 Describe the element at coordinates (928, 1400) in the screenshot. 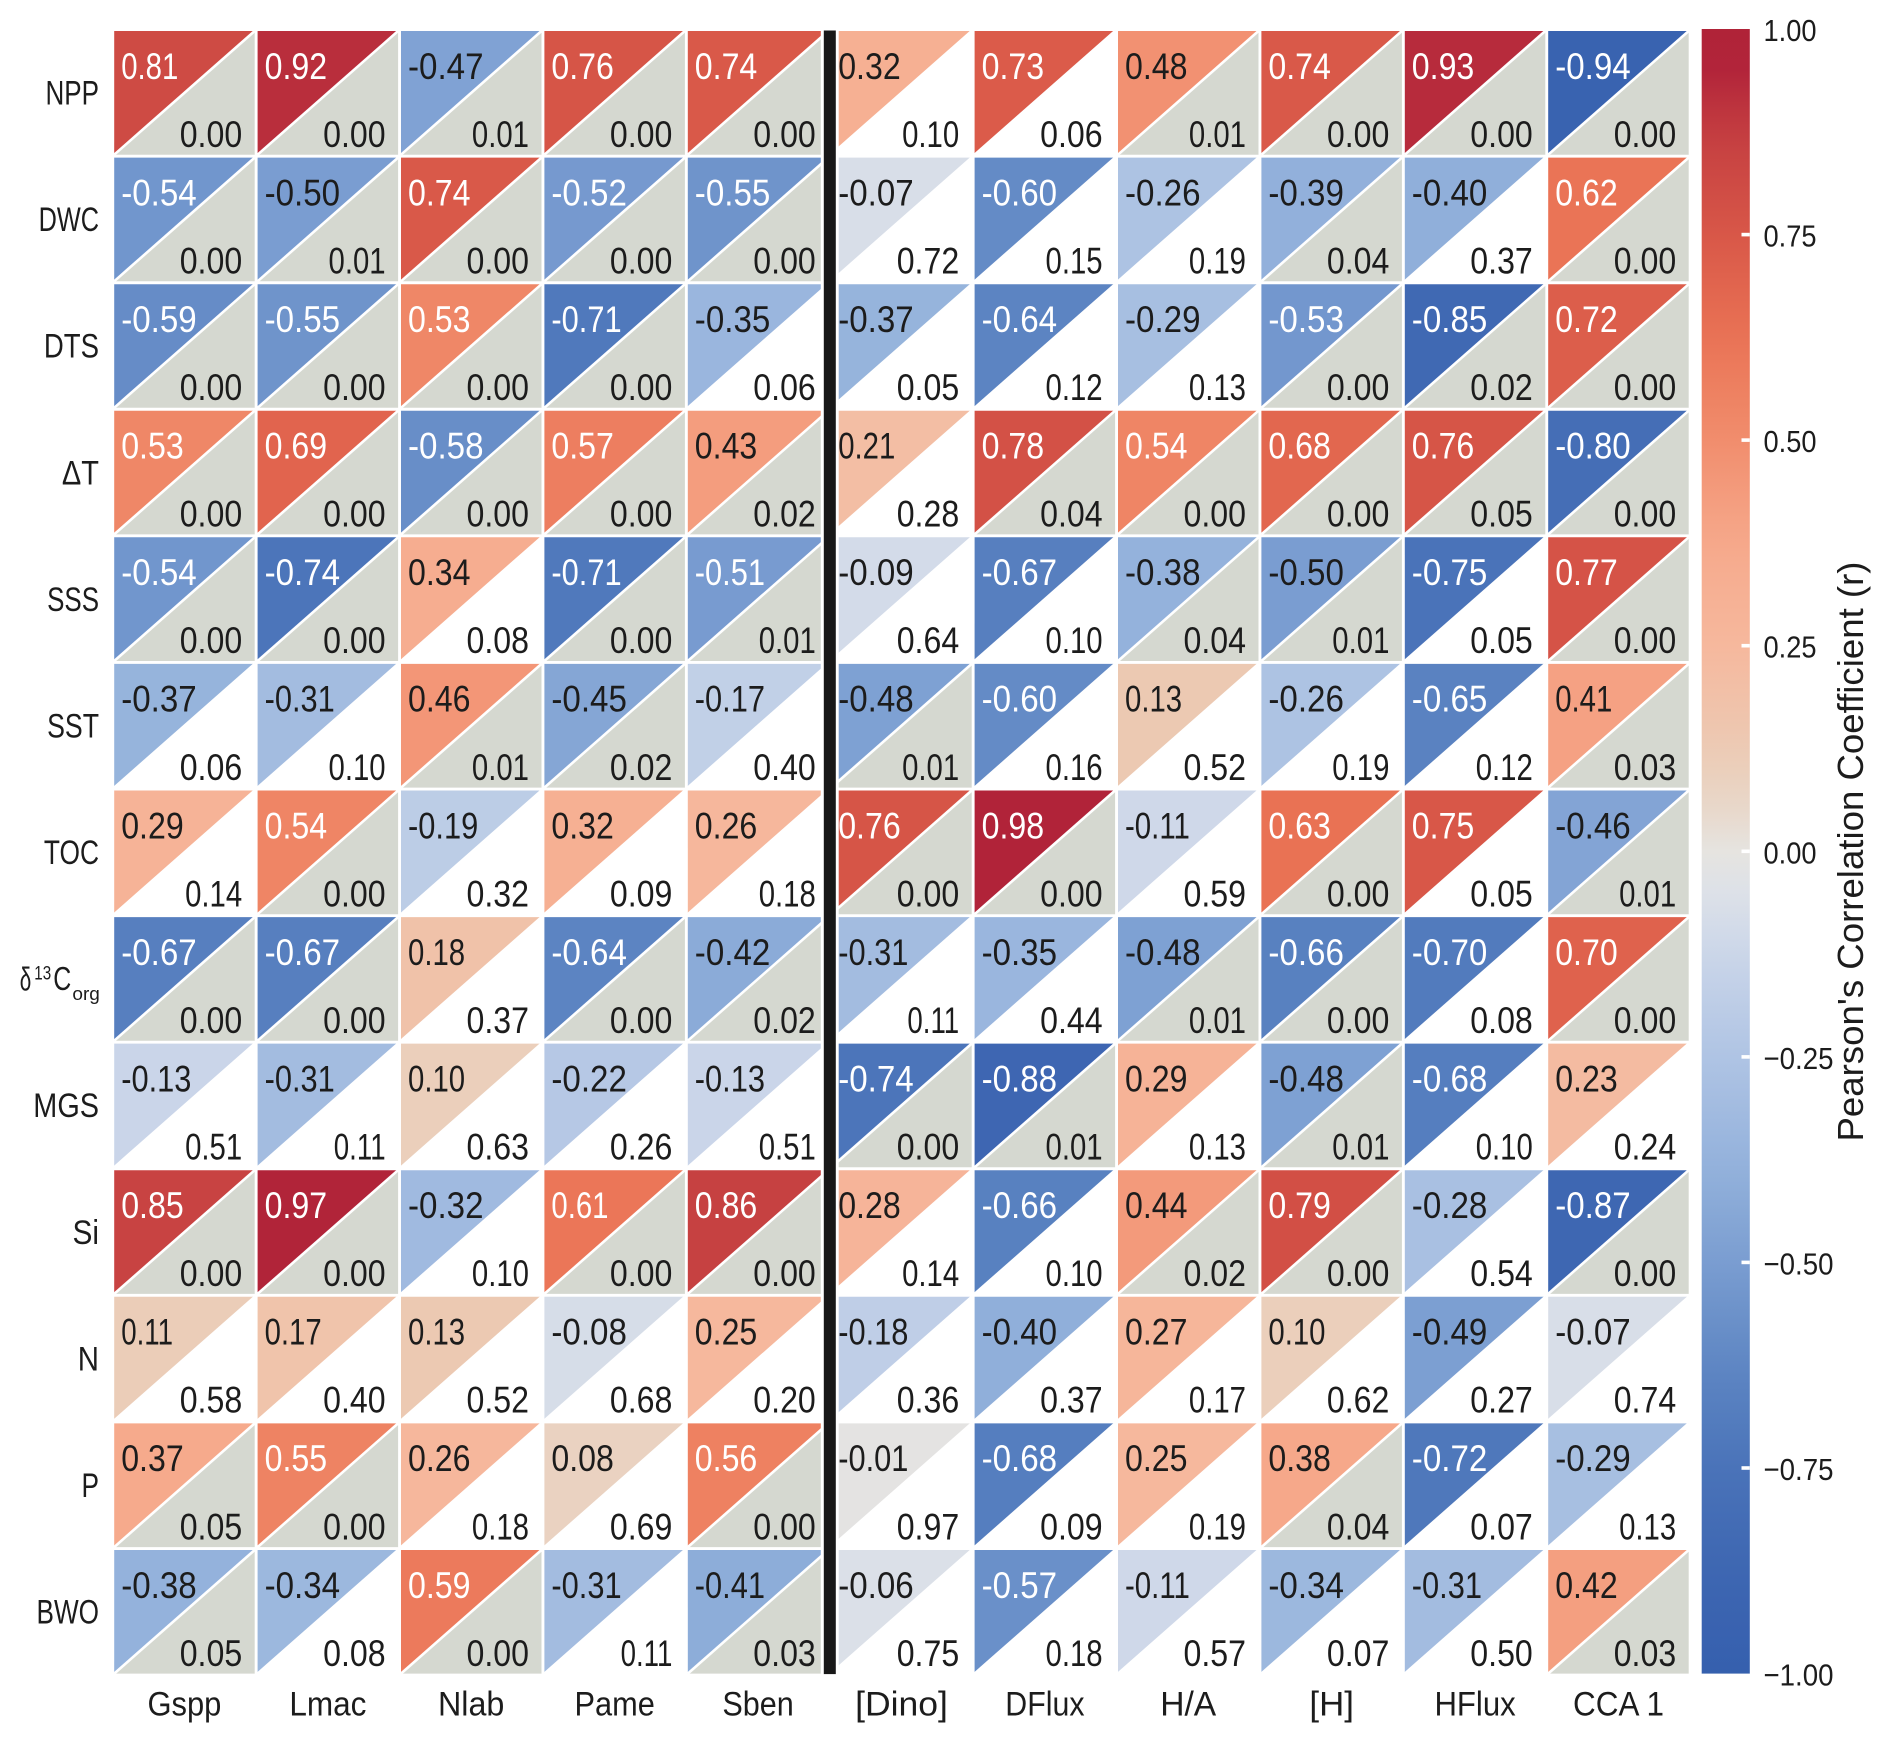

I see `svg-text: 0.36` at that location.